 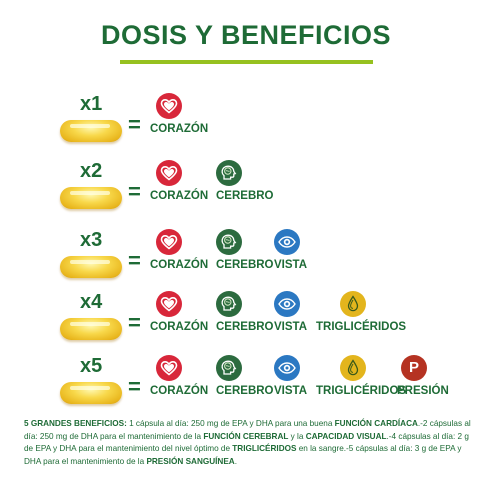 What do you see at coordinates (346, 436) in the screenshot?
I see `footnote-bold: CAPACIDAD VISUAL` at bounding box center [346, 436].